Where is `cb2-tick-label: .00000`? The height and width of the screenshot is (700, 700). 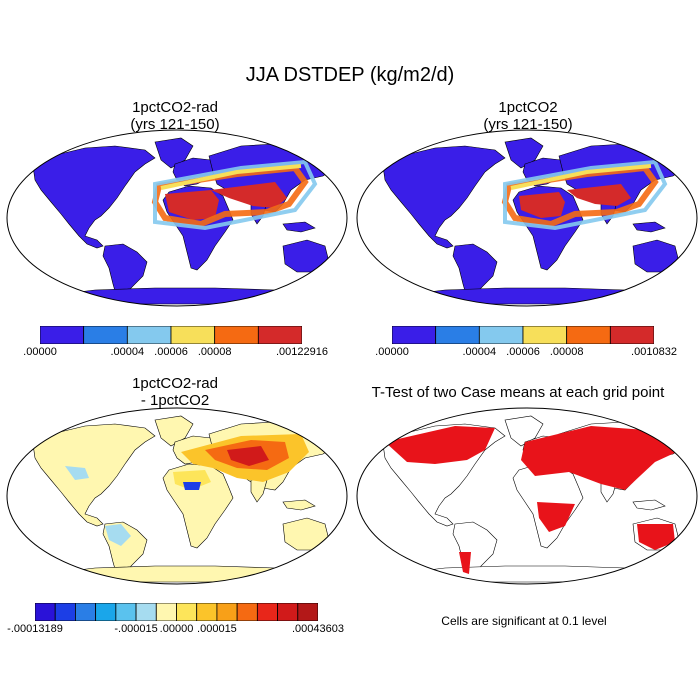
cb2-tick-label: .00000 is located at coordinates (392, 352).